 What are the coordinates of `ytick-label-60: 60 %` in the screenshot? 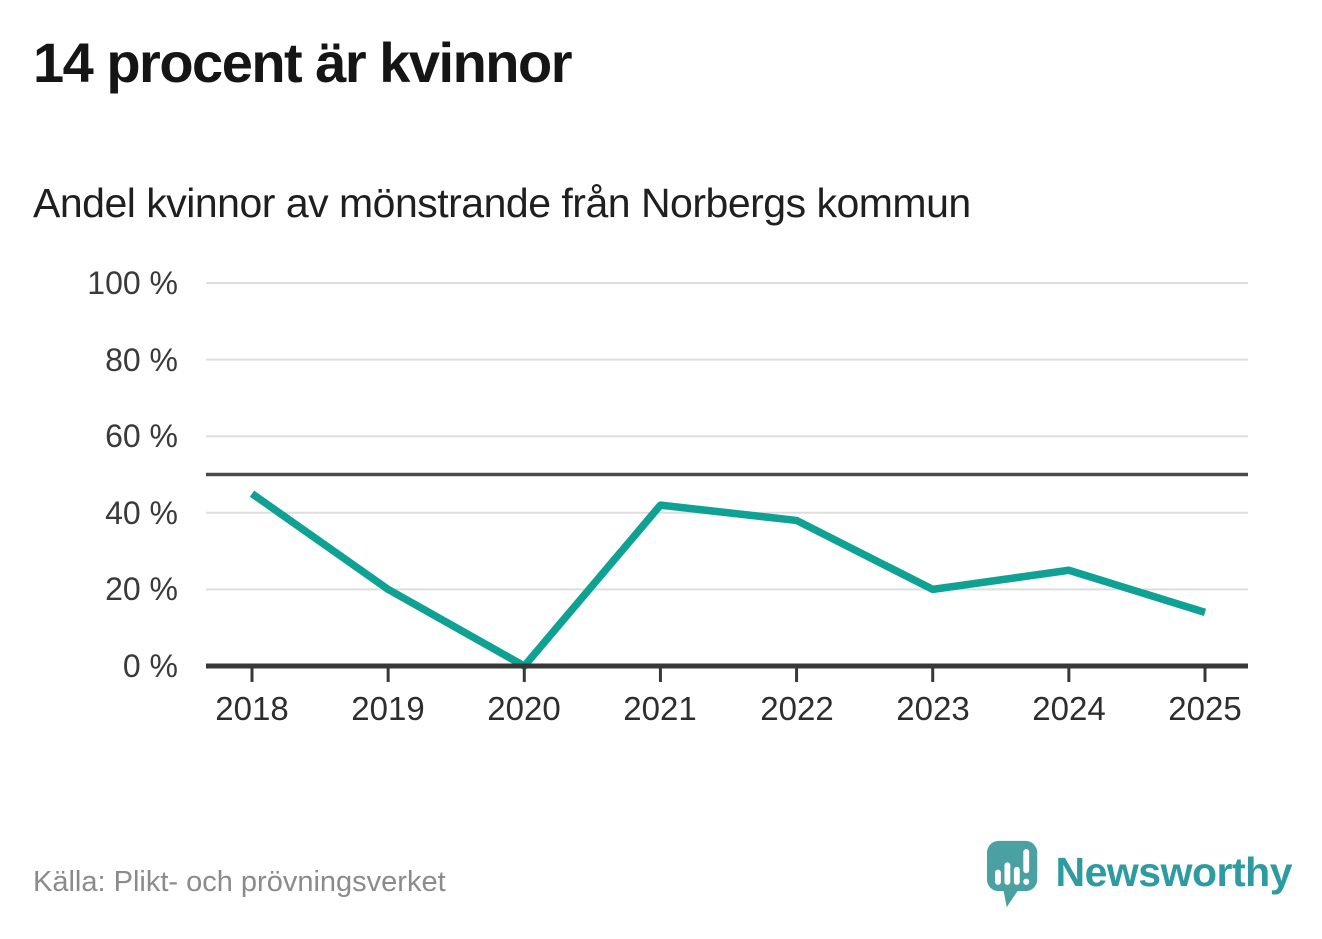 It's located at (141, 436).